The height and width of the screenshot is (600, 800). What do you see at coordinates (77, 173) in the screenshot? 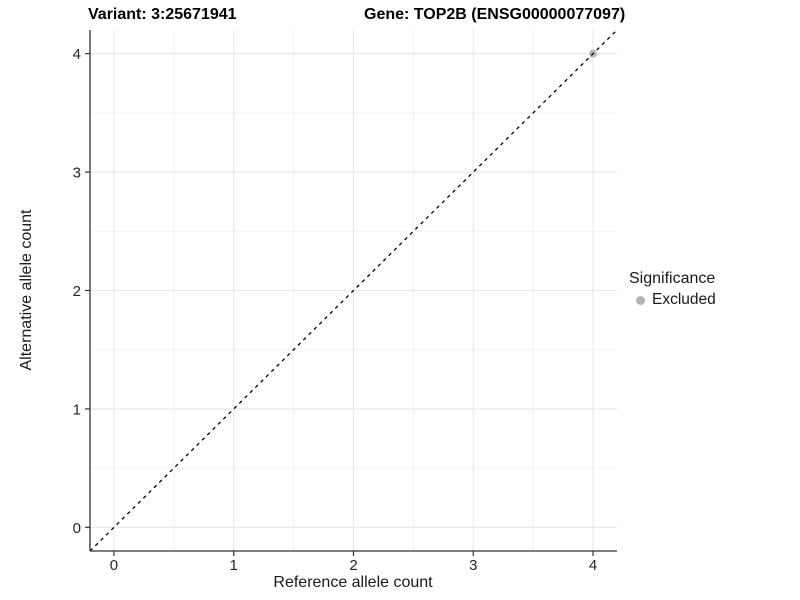
I see `y-tick-label: 3` at bounding box center [77, 173].